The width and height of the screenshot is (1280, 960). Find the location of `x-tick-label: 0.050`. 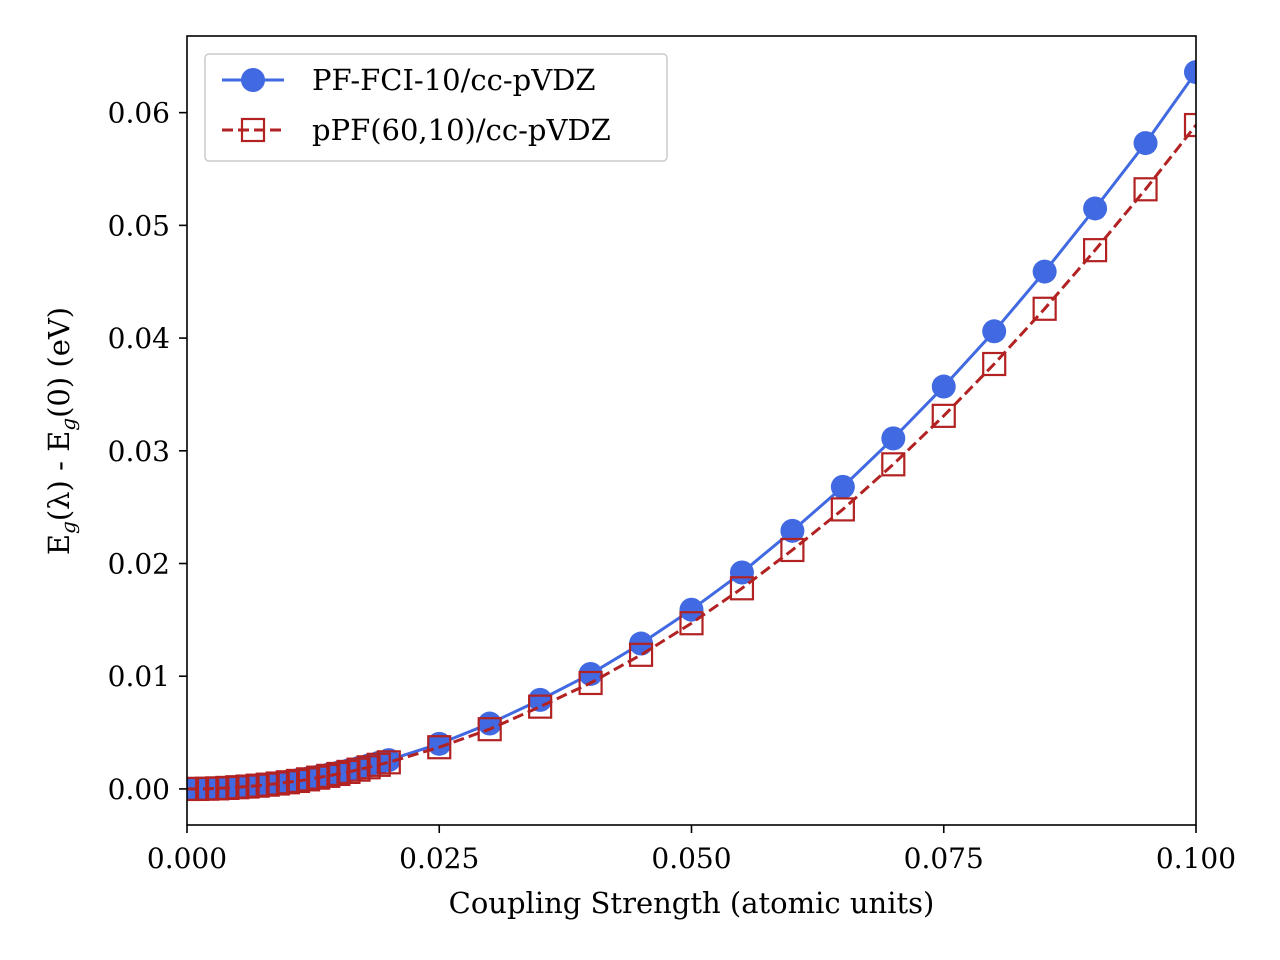

x-tick-label: 0.050 is located at coordinates (691, 858).